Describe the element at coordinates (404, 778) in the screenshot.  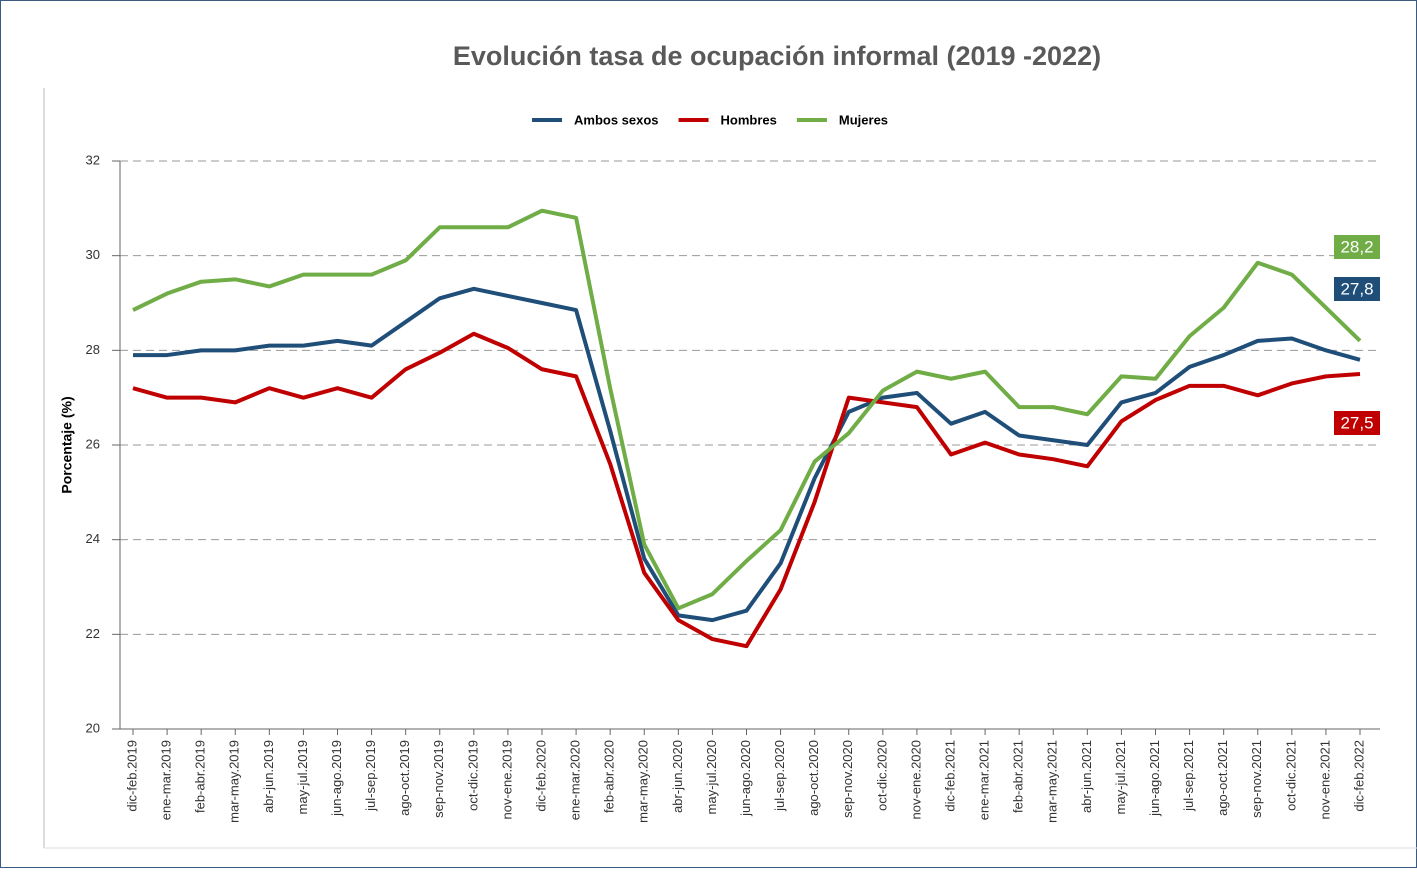
I see `x-tick-label: ago-oct.2019` at that location.